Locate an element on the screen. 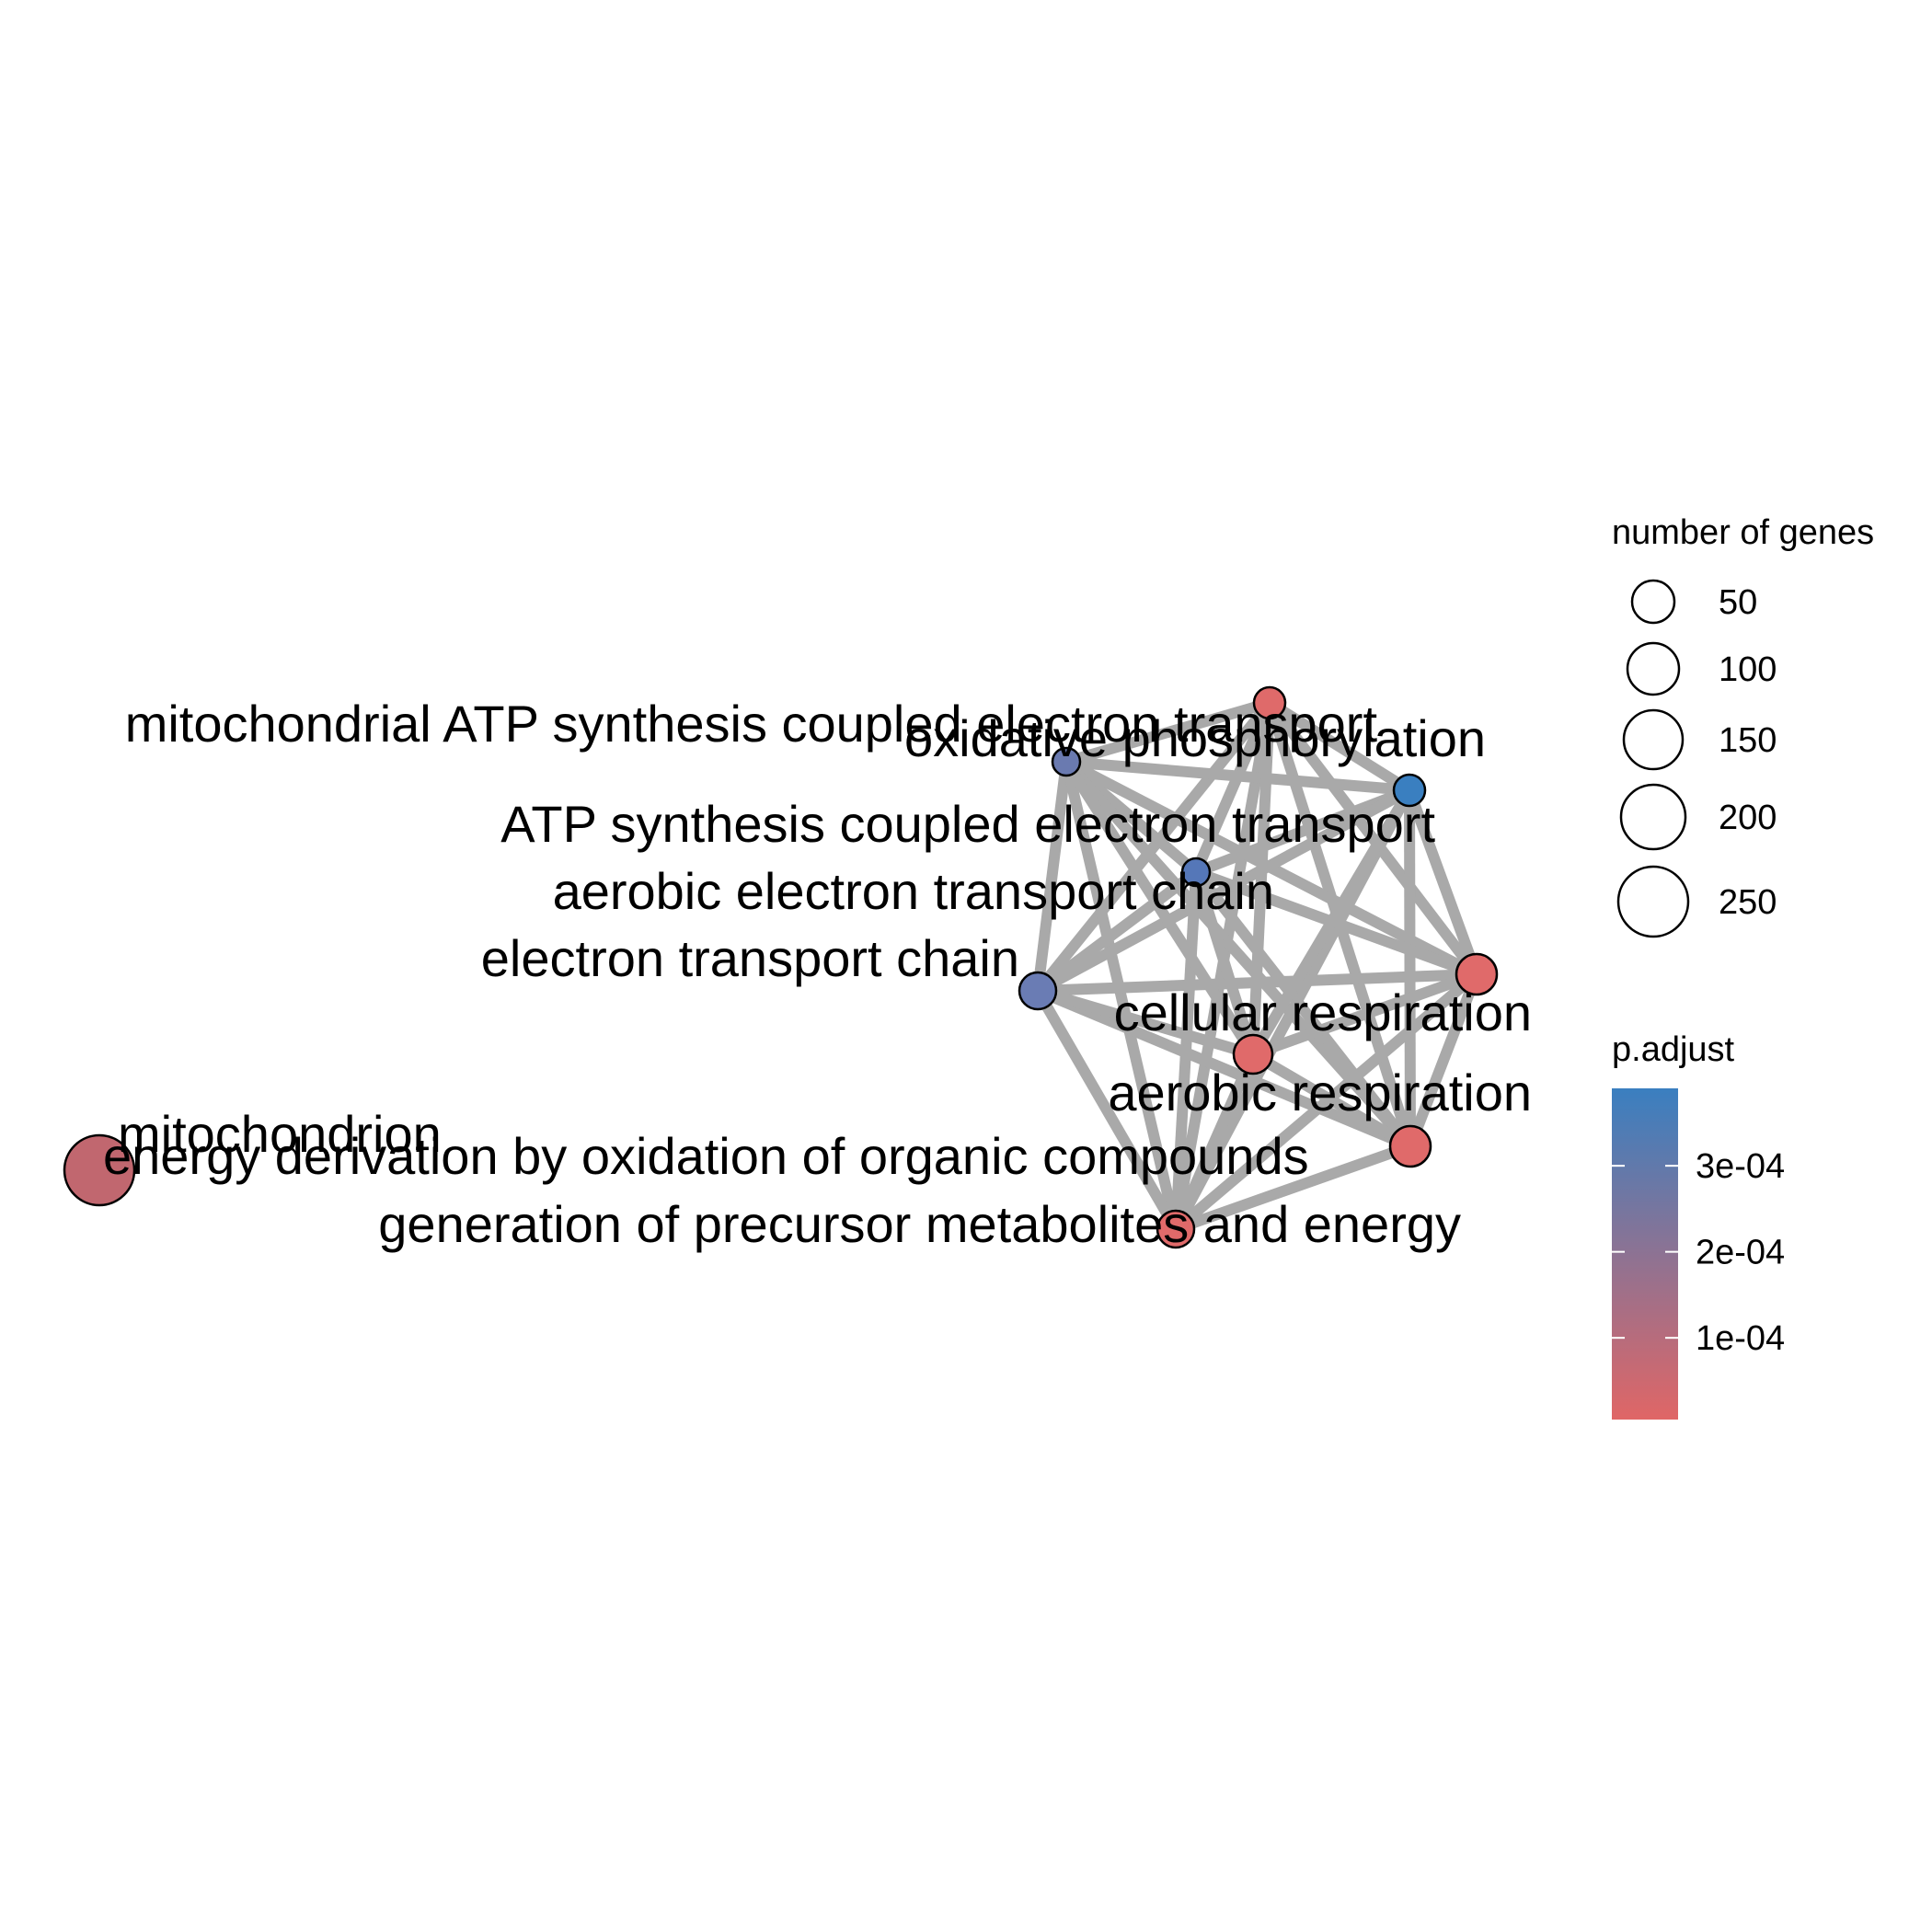  edge-atp-hub is located at coordinates (1331, 922).